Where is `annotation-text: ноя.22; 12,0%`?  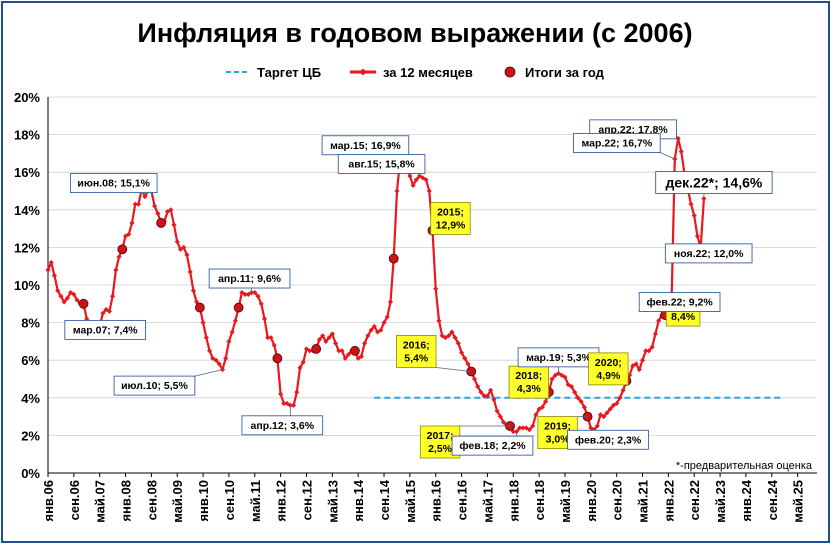
annotation-text: ноя.22; 12,0% is located at coordinates (709, 254).